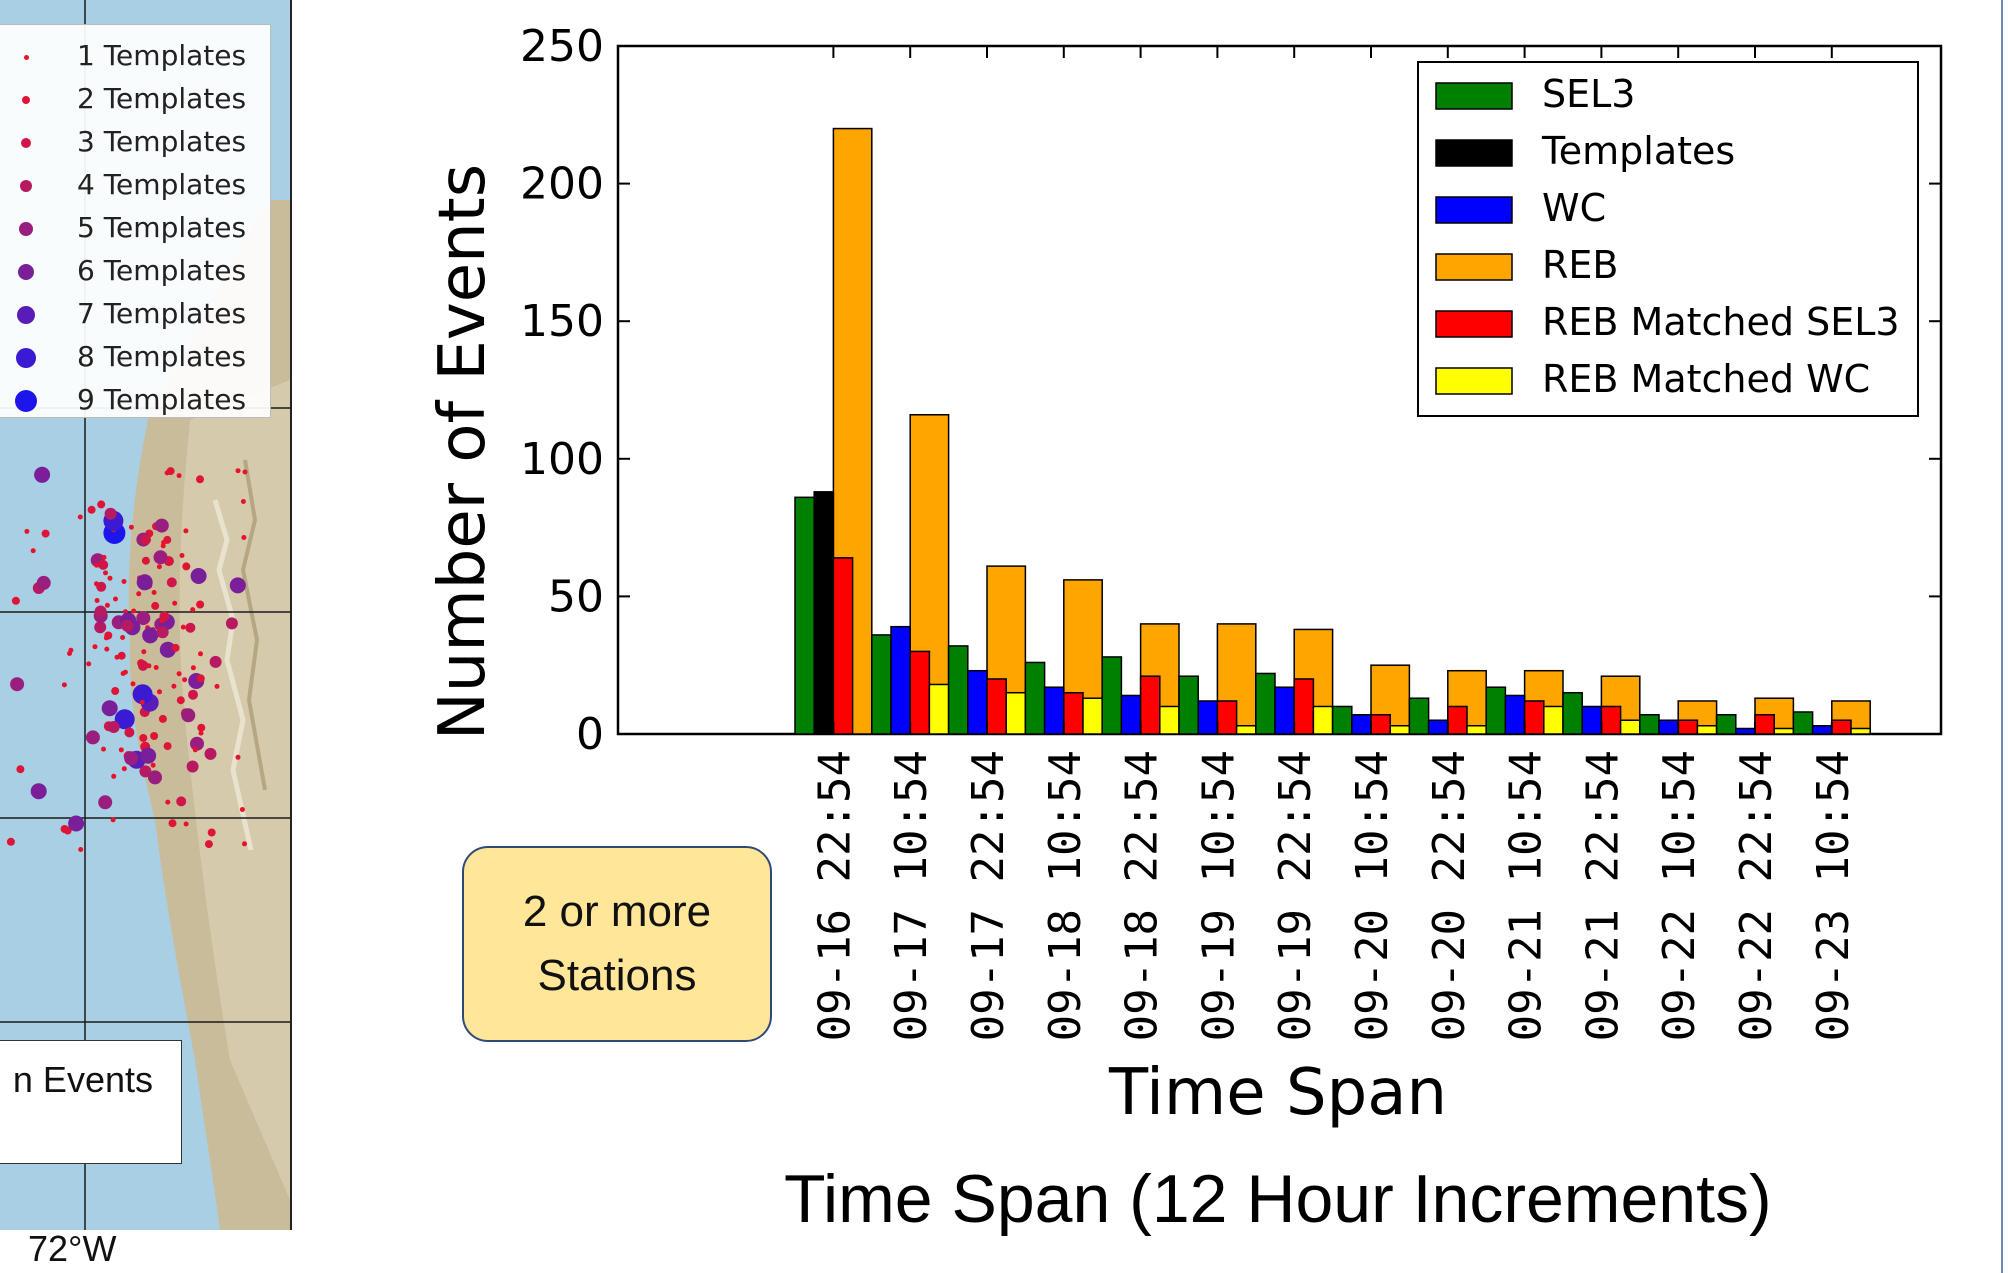 This screenshot has width=2008, height=1273. Describe the element at coordinates (988, 895) in the screenshot. I see `x-tick-label: 09-17 22:54` at that location.